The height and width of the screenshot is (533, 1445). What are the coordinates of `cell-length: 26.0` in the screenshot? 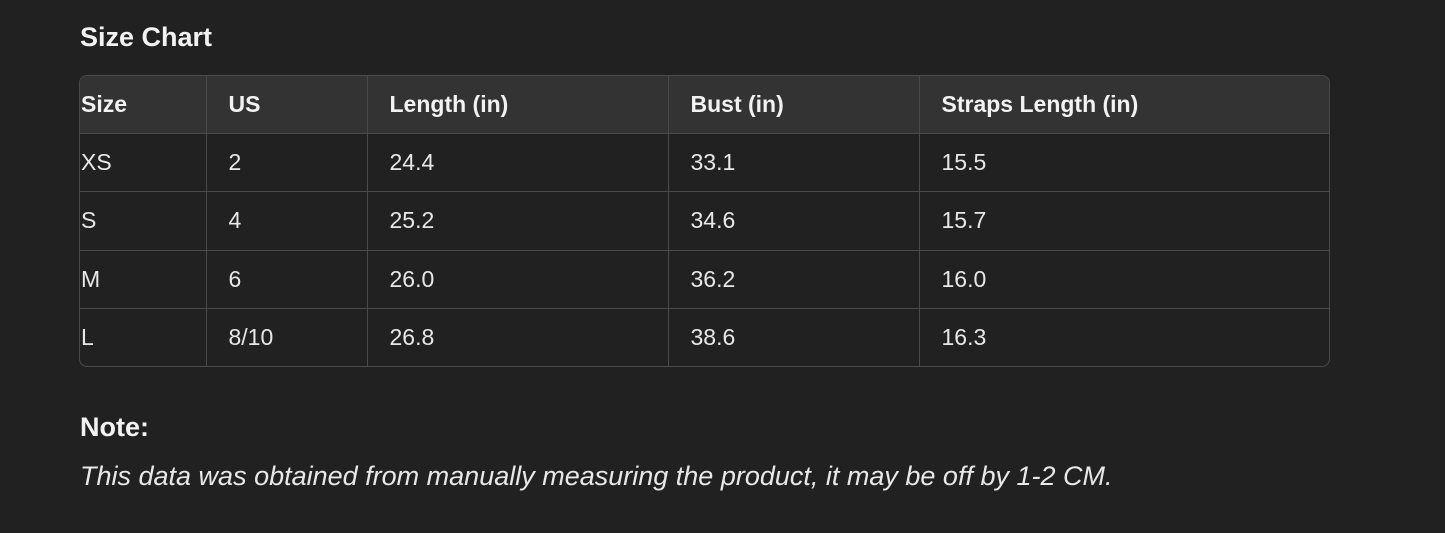 It's located at (517, 279).